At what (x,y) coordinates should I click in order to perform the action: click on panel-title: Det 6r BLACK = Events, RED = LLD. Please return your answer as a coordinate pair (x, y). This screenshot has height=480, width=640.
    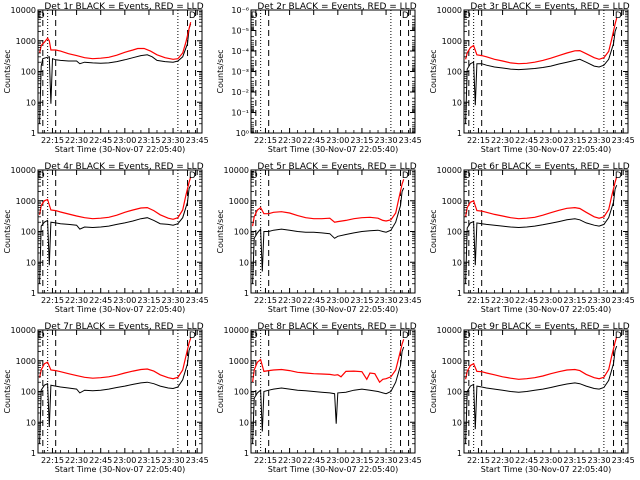
    Looking at the image, I should click on (549, 167).